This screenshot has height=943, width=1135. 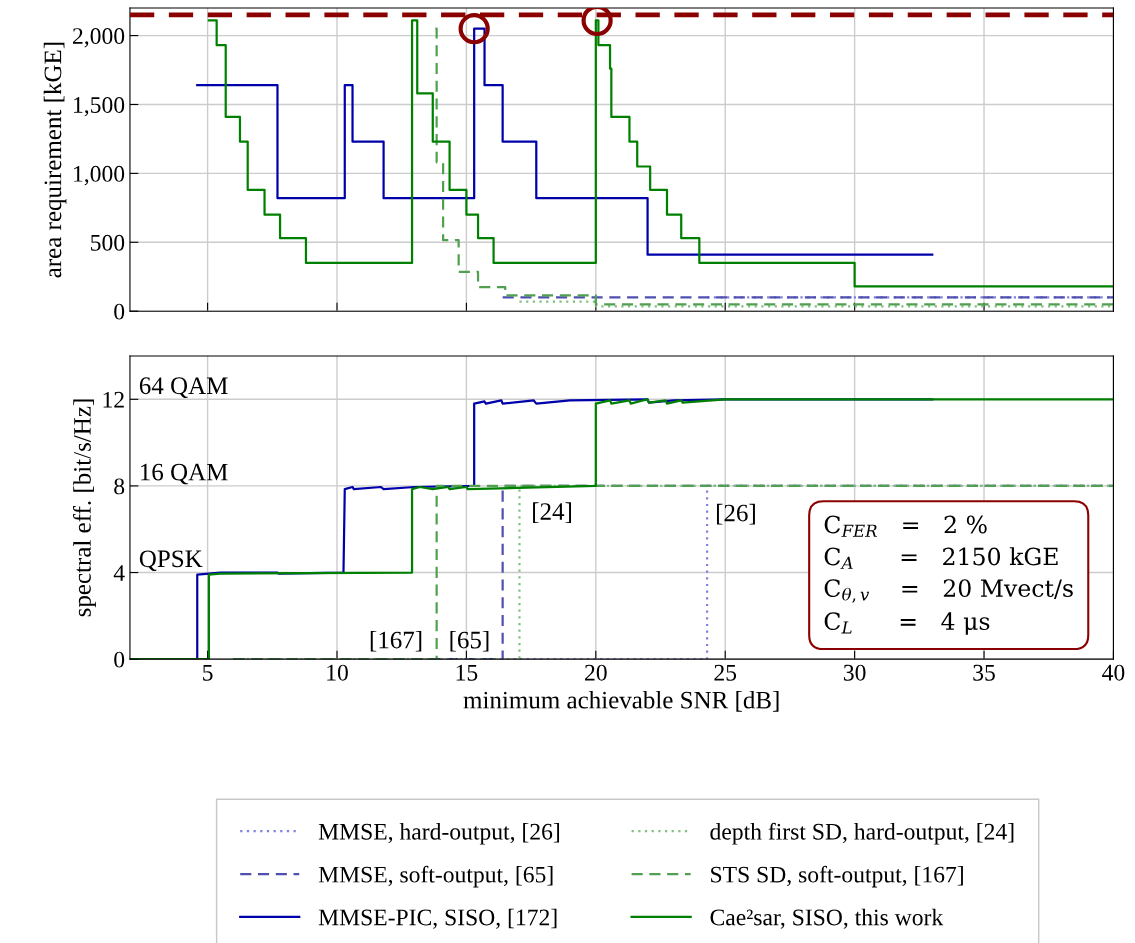 What do you see at coordinates (552, 513) in the screenshot?
I see `annotation: [24]` at bounding box center [552, 513].